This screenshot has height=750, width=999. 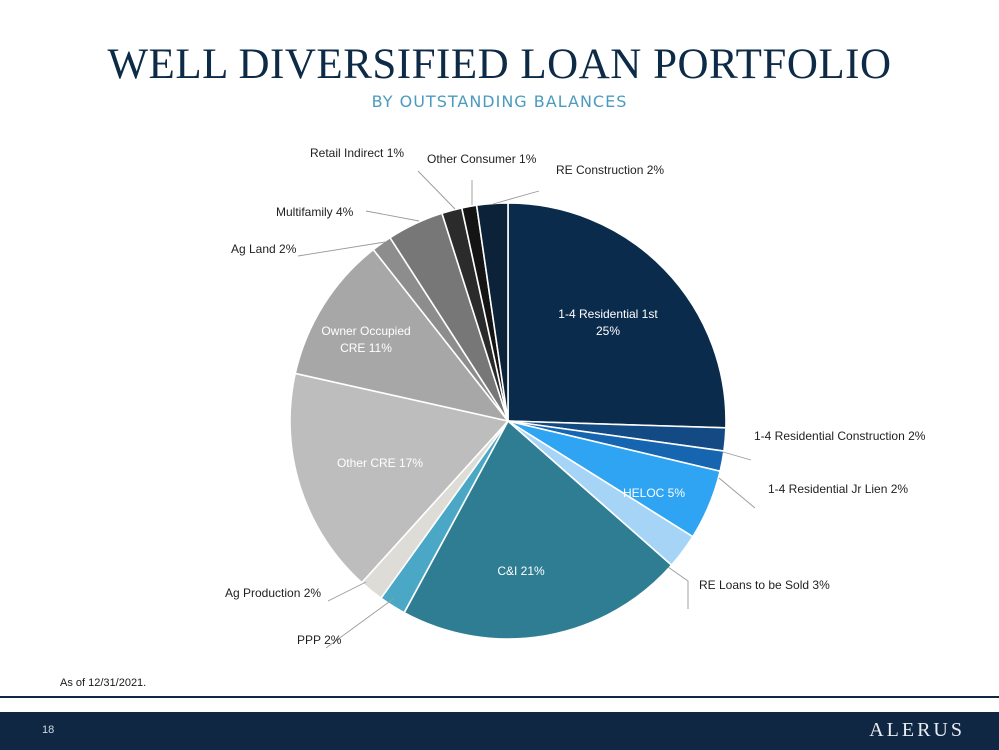 What do you see at coordinates (399, 478) in the screenshot?
I see `pie-slice-other-cre` at bounding box center [399, 478].